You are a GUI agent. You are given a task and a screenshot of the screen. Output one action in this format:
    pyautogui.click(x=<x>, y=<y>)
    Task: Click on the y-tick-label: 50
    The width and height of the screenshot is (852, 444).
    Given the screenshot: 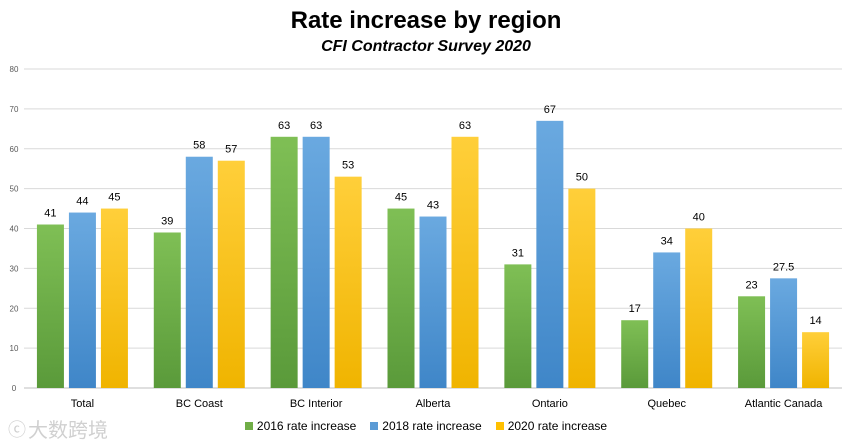 What is the action you would take?
    pyautogui.click(x=14, y=189)
    